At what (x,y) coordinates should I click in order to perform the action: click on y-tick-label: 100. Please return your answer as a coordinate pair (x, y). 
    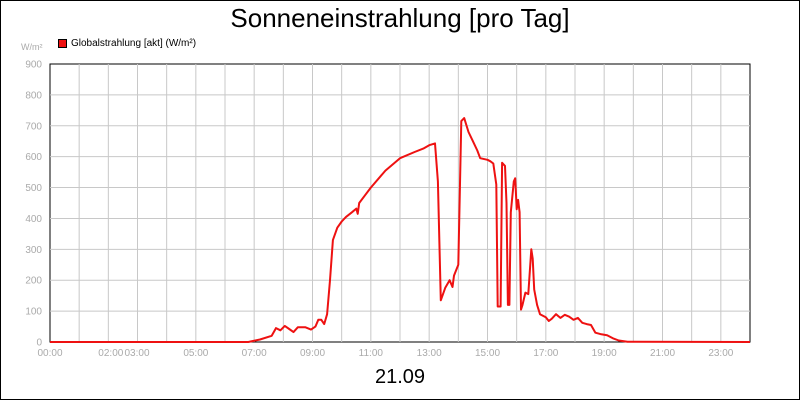
    Looking at the image, I should click on (33, 312).